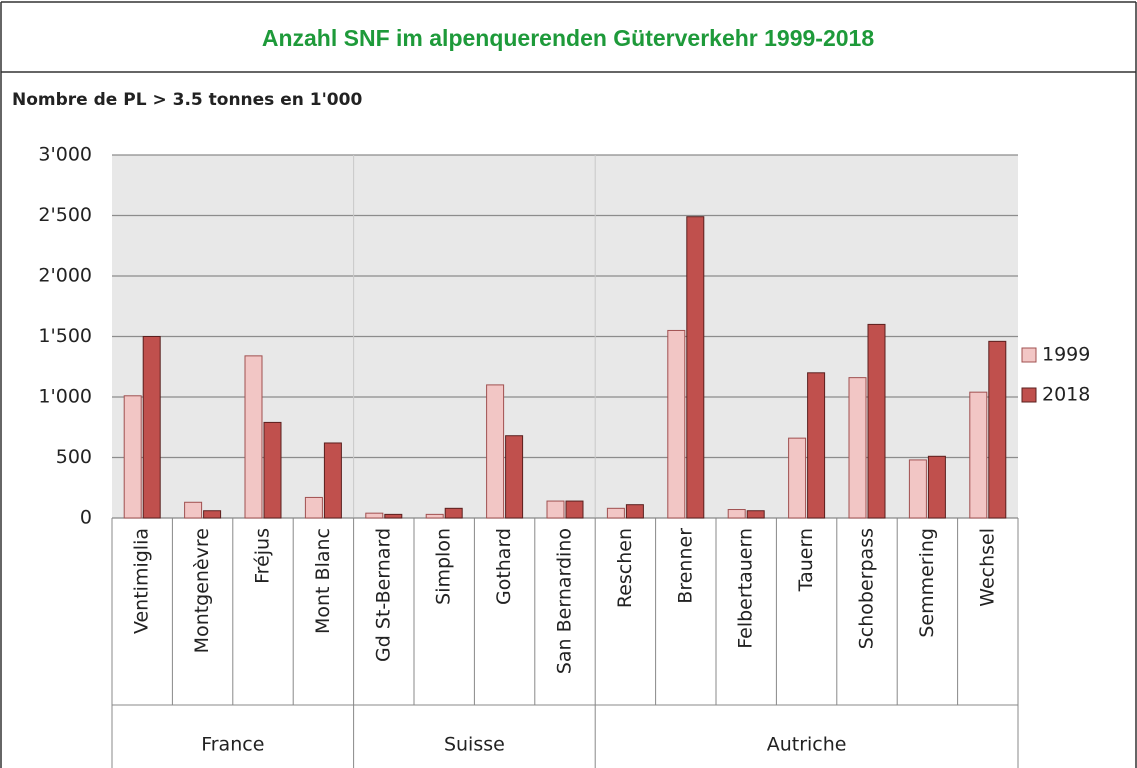  What do you see at coordinates (685, 566) in the screenshot?
I see `x-tick-label: Brenner` at bounding box center [685, 566].